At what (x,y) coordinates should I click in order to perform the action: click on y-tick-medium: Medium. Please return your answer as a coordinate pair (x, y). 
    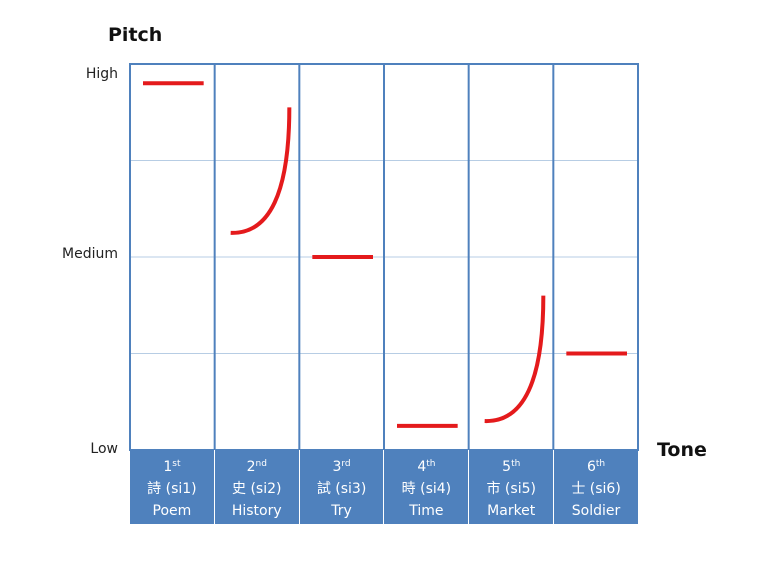
    Looking at the image, I should click on (90, 254).